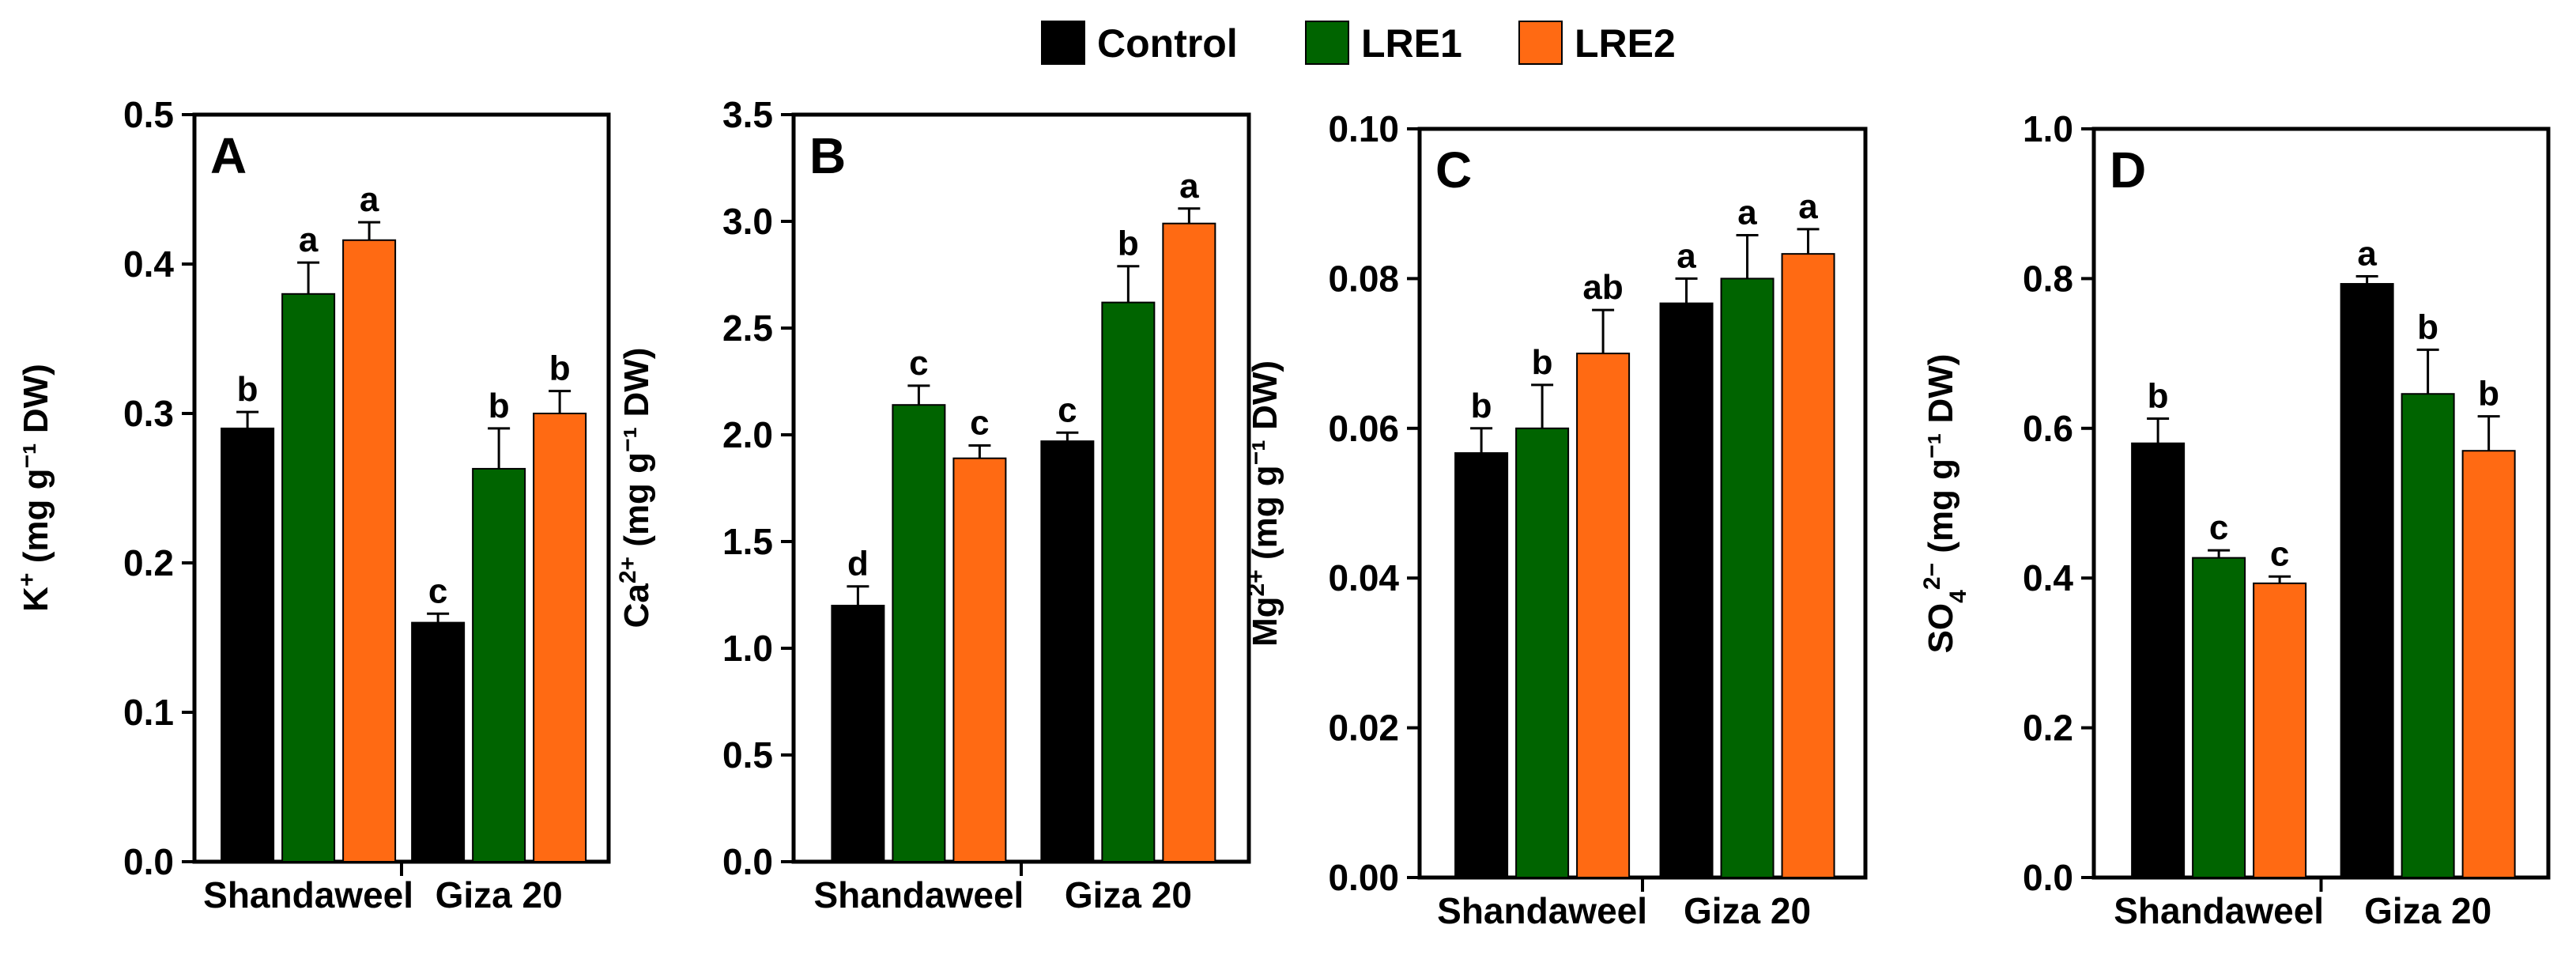 The image size is (2576, 955). I want to click on legend-swatch-control, so click(1063, 43).